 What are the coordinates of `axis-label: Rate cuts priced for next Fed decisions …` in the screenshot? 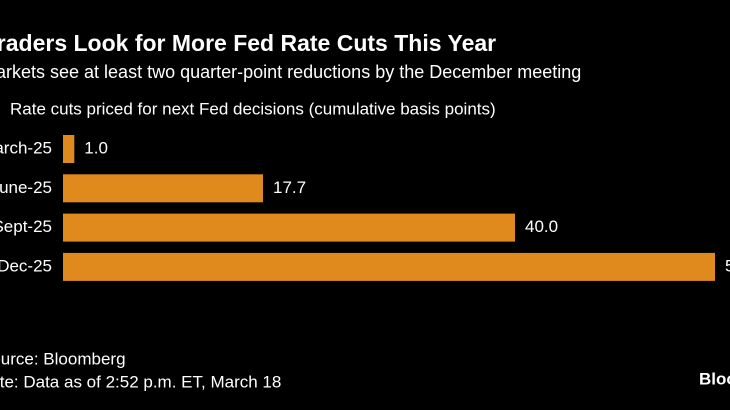 It's located at (253, 108).